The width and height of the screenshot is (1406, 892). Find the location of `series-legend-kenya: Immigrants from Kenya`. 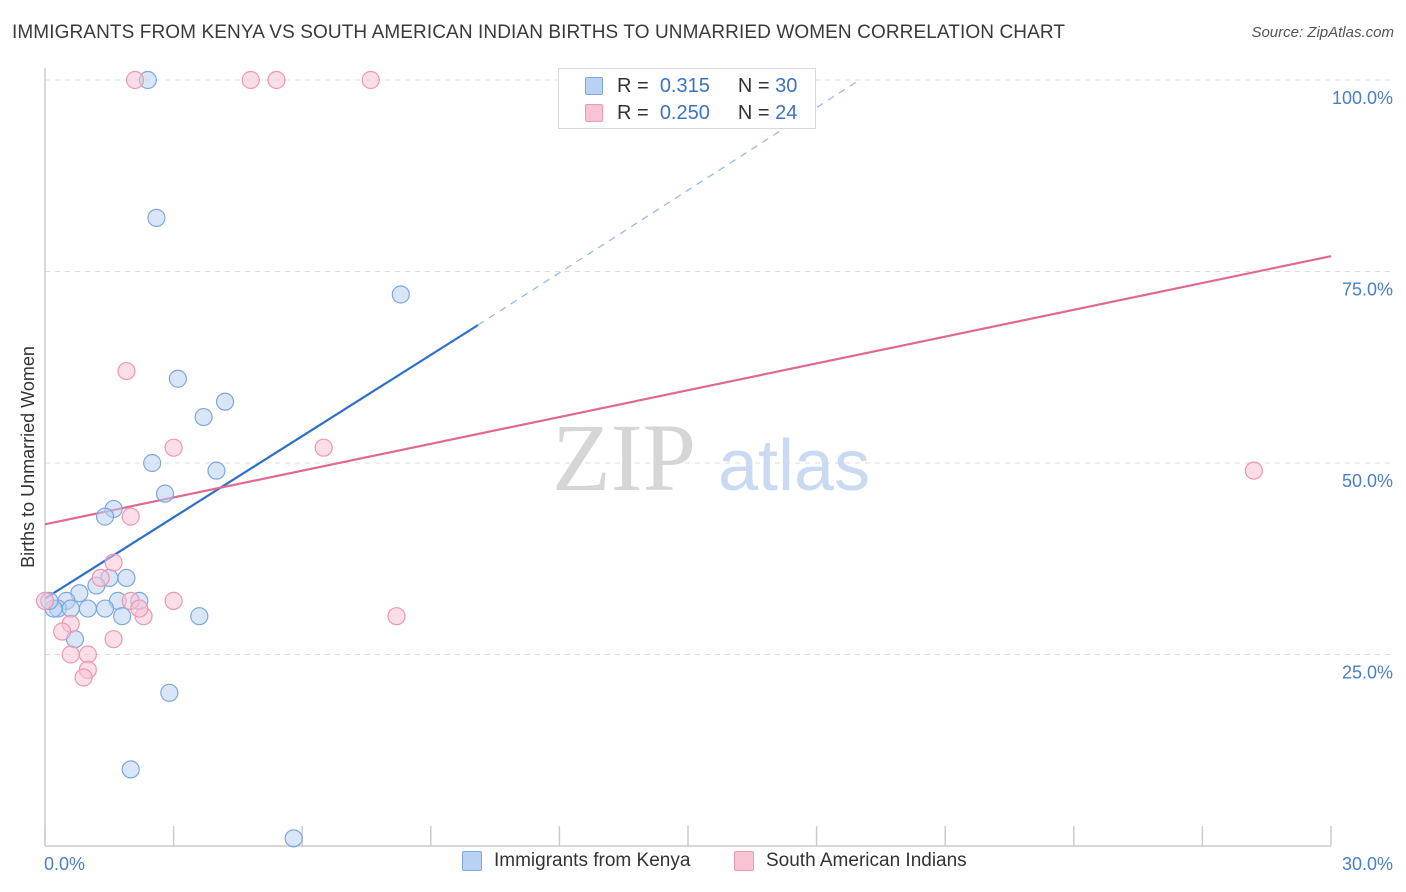

series-legend-kenya: Immigrants from Kenya is located at coordinates (576, 861).